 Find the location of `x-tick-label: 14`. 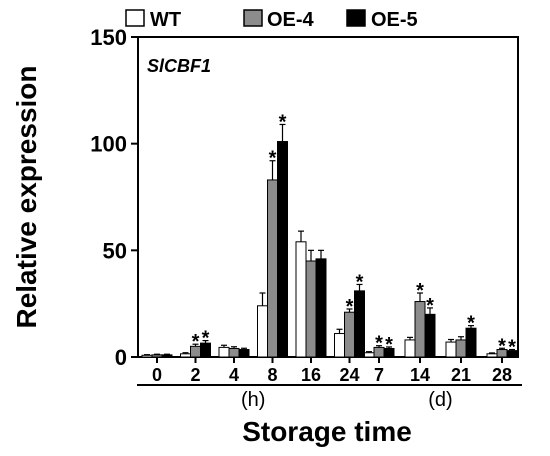

x-tick-label: 14 is located at coordinates (420, 375).